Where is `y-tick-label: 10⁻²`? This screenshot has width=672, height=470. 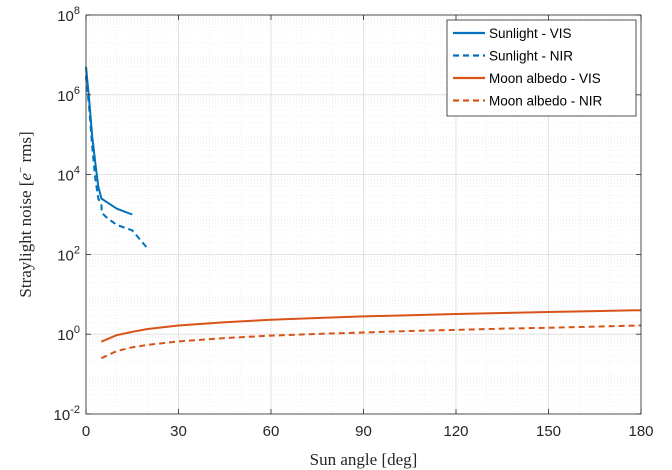
y-tick-label: 10⁻² is located at coordinates (67, 414).